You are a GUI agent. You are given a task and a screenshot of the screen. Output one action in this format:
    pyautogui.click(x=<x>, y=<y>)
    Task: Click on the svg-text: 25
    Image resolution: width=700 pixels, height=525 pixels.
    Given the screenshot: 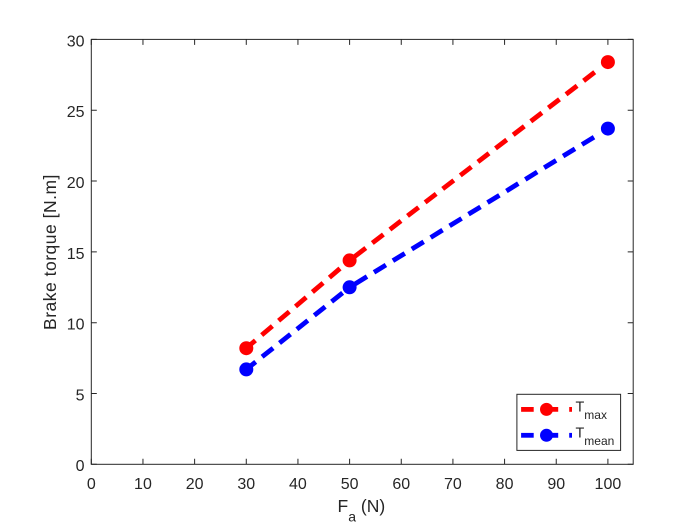 What is the action you would take?
    pyautogui.click(x=76, y=112)
    